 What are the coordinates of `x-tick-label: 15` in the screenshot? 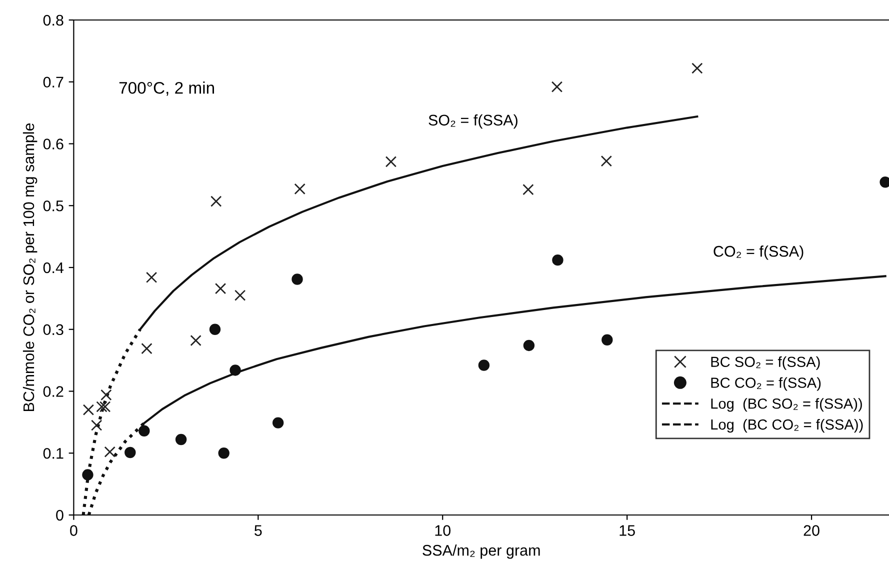 It's located at (627, 530).